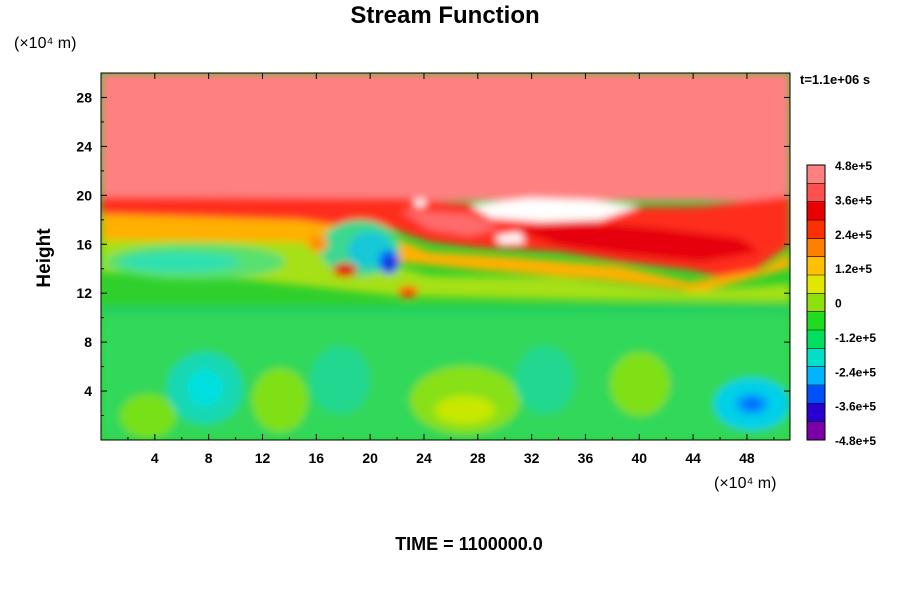  Describe the element at coordinates (263, 458) in the screenshot. I see `x-tick-label: 12` at that location.